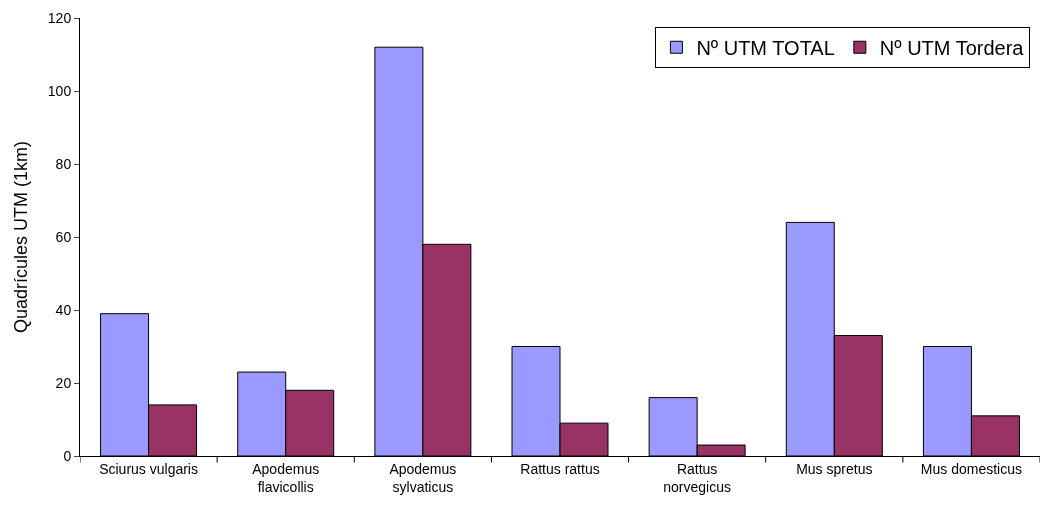 The width and height of the screenshot is (1050, 516). Describe the element at coordinates (971, 468) in the screenshot. I see `x-tick-label: Mus domesticus` at that location.